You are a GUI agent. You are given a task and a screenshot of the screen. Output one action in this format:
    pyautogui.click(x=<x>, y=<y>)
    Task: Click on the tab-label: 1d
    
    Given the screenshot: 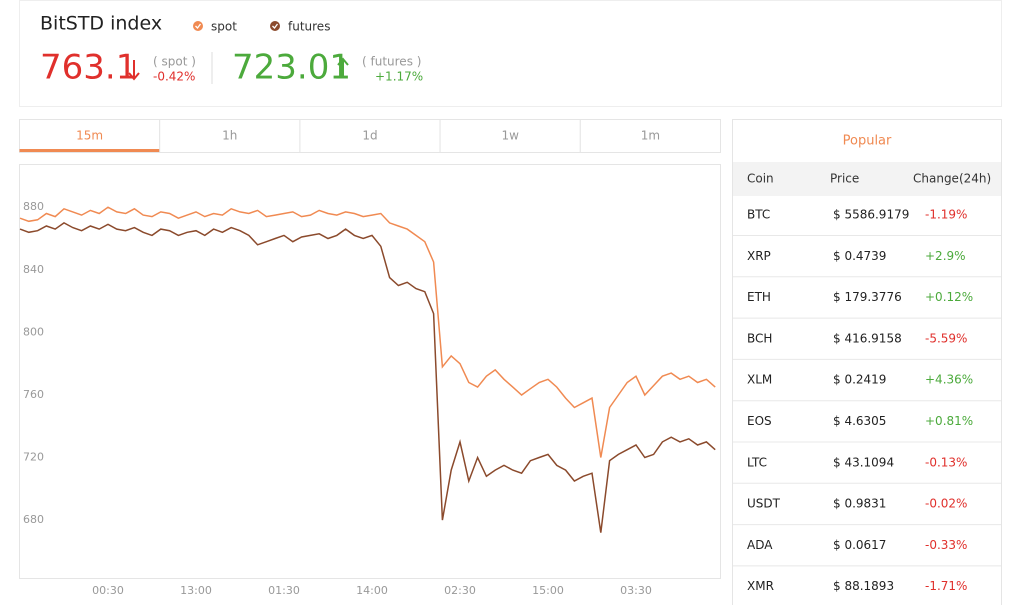 What is the action you would take?
    pyautogui.click(x=369, y=136)
    